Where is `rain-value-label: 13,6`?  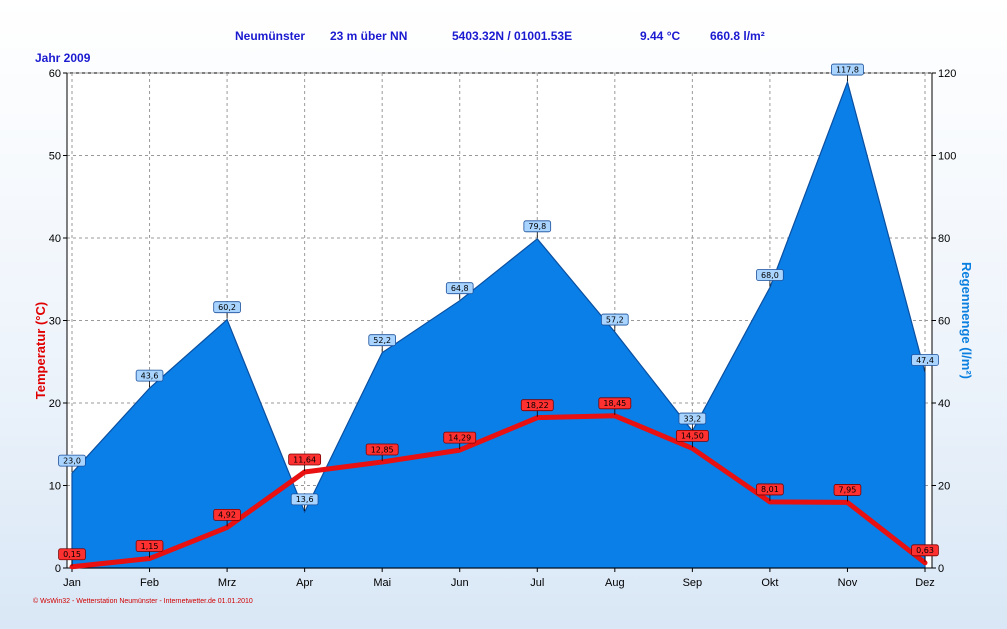 rain-value-label: 13,6 is located at coordinates (304, 502).